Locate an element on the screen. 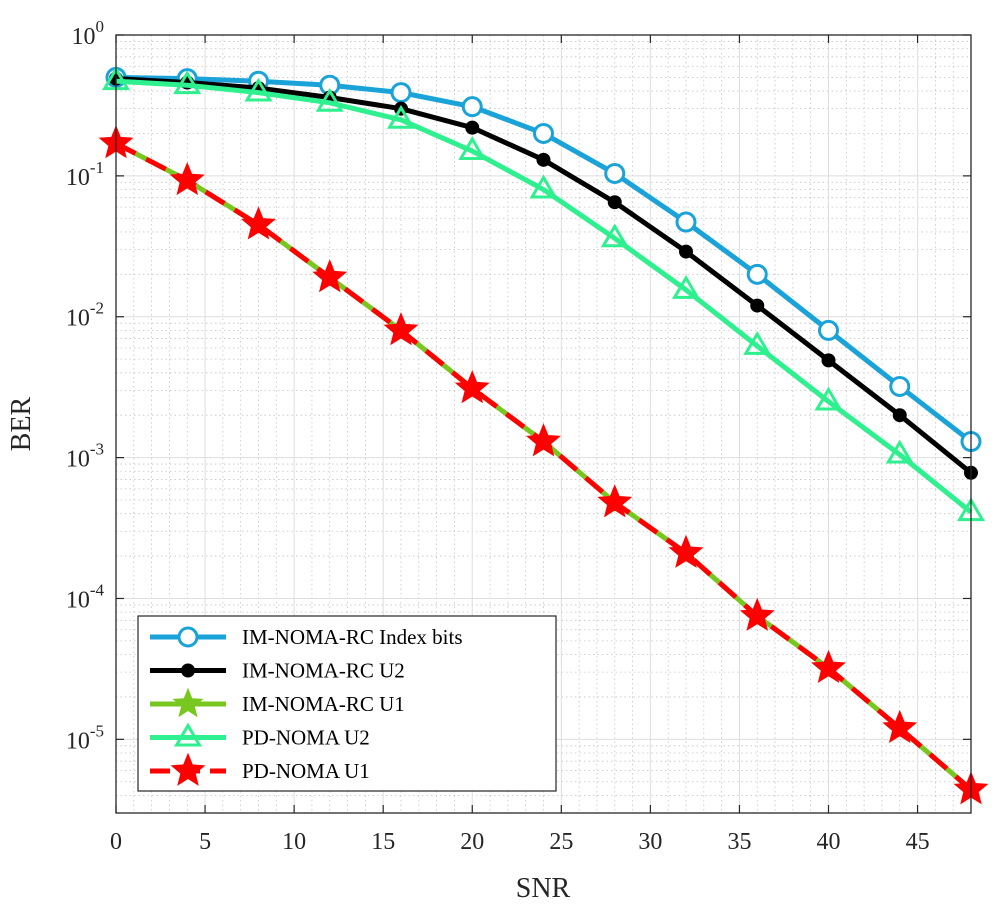 This screenshot has width=995, height=906. y-tick-label: 10⁻² is located at coordinates (85, 315).